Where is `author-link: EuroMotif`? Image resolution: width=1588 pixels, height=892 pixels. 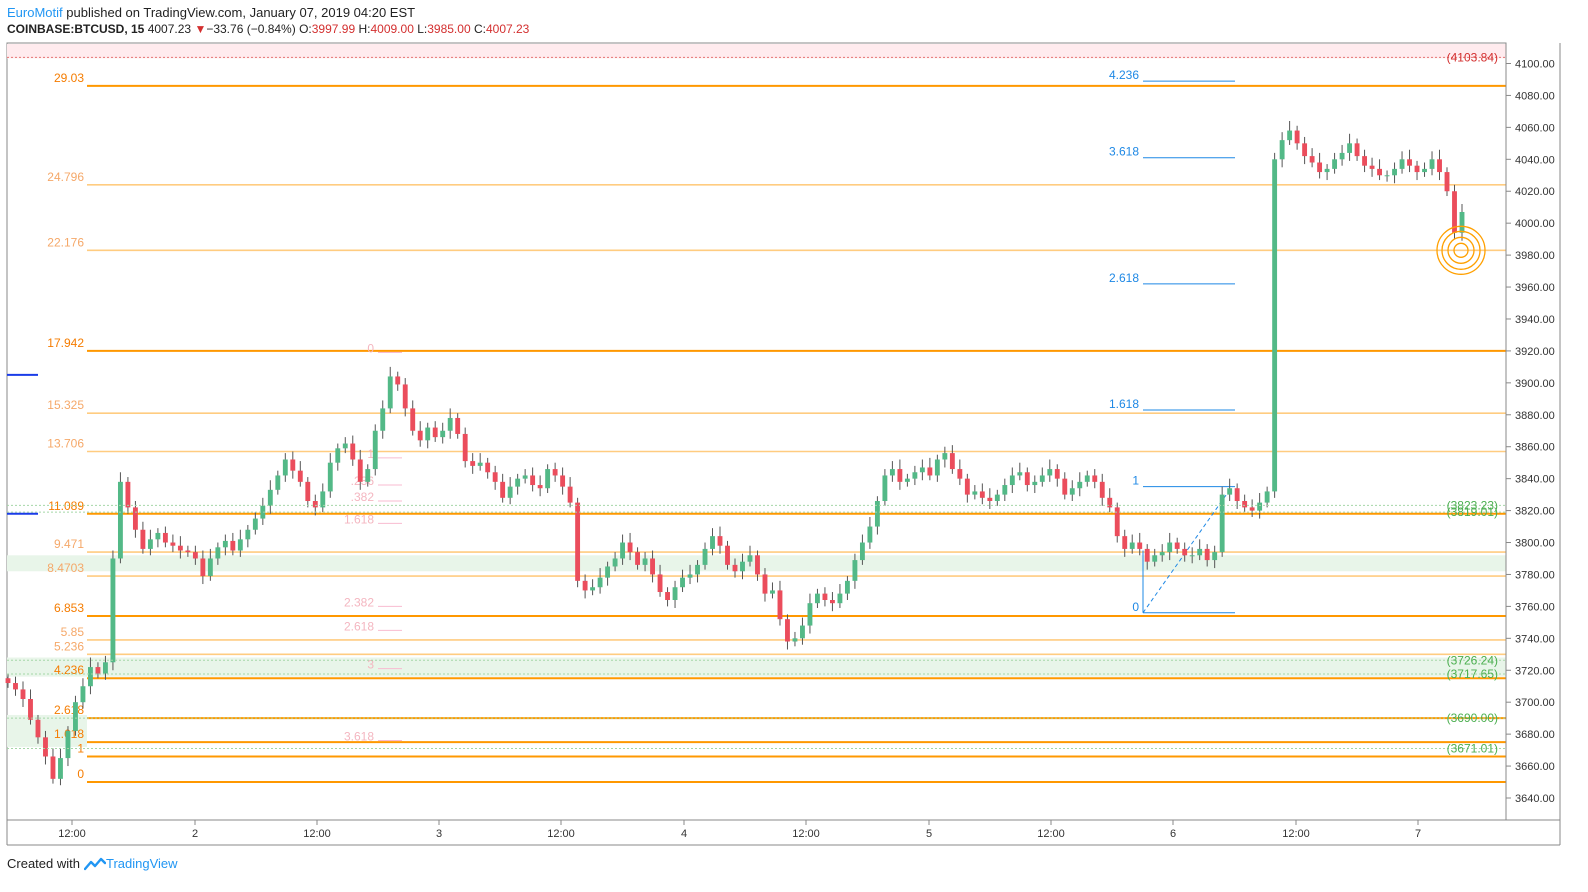 author-link: EuroMotif is located at coordinates (35, 12).